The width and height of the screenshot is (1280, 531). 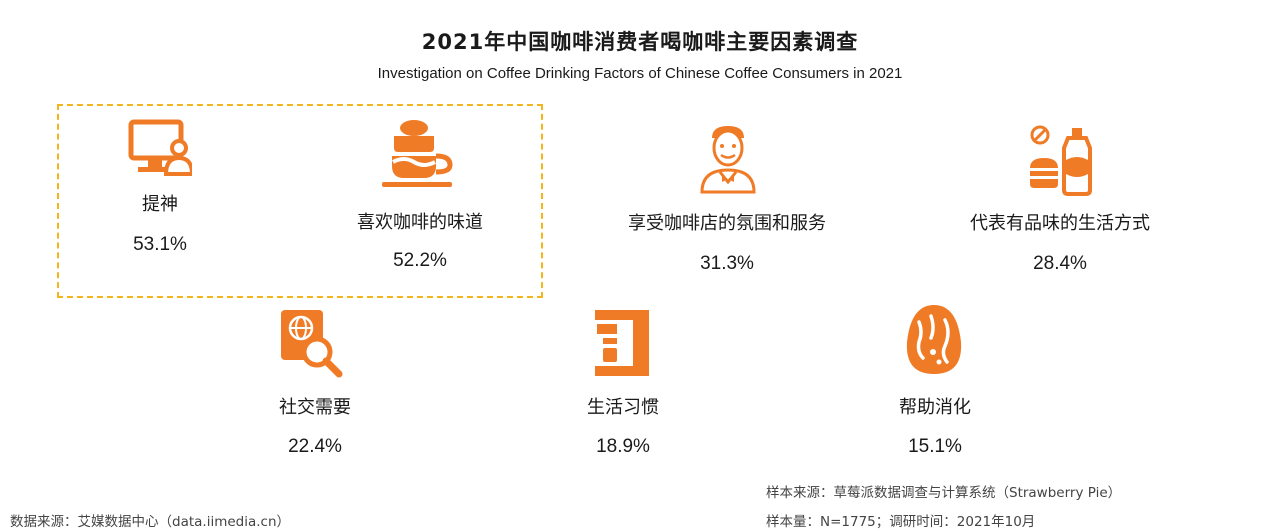 I want to click on factor-label: 帮助消化, so click(x=935, y=407).